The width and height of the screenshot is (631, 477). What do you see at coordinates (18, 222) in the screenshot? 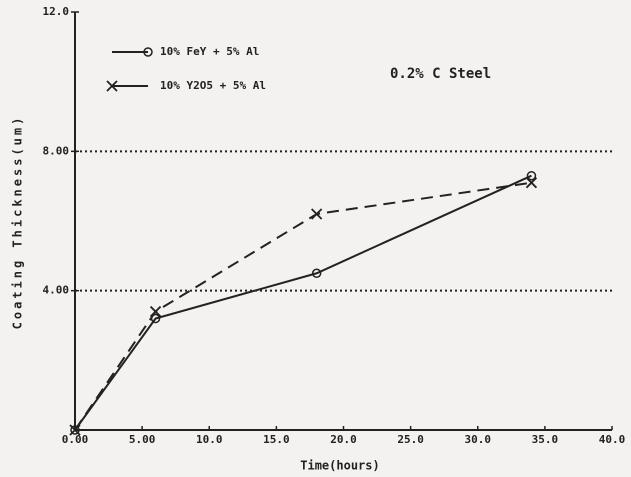
I see `y-axis-label: Coating Thickness(um)` at bounding box center [18, 222].